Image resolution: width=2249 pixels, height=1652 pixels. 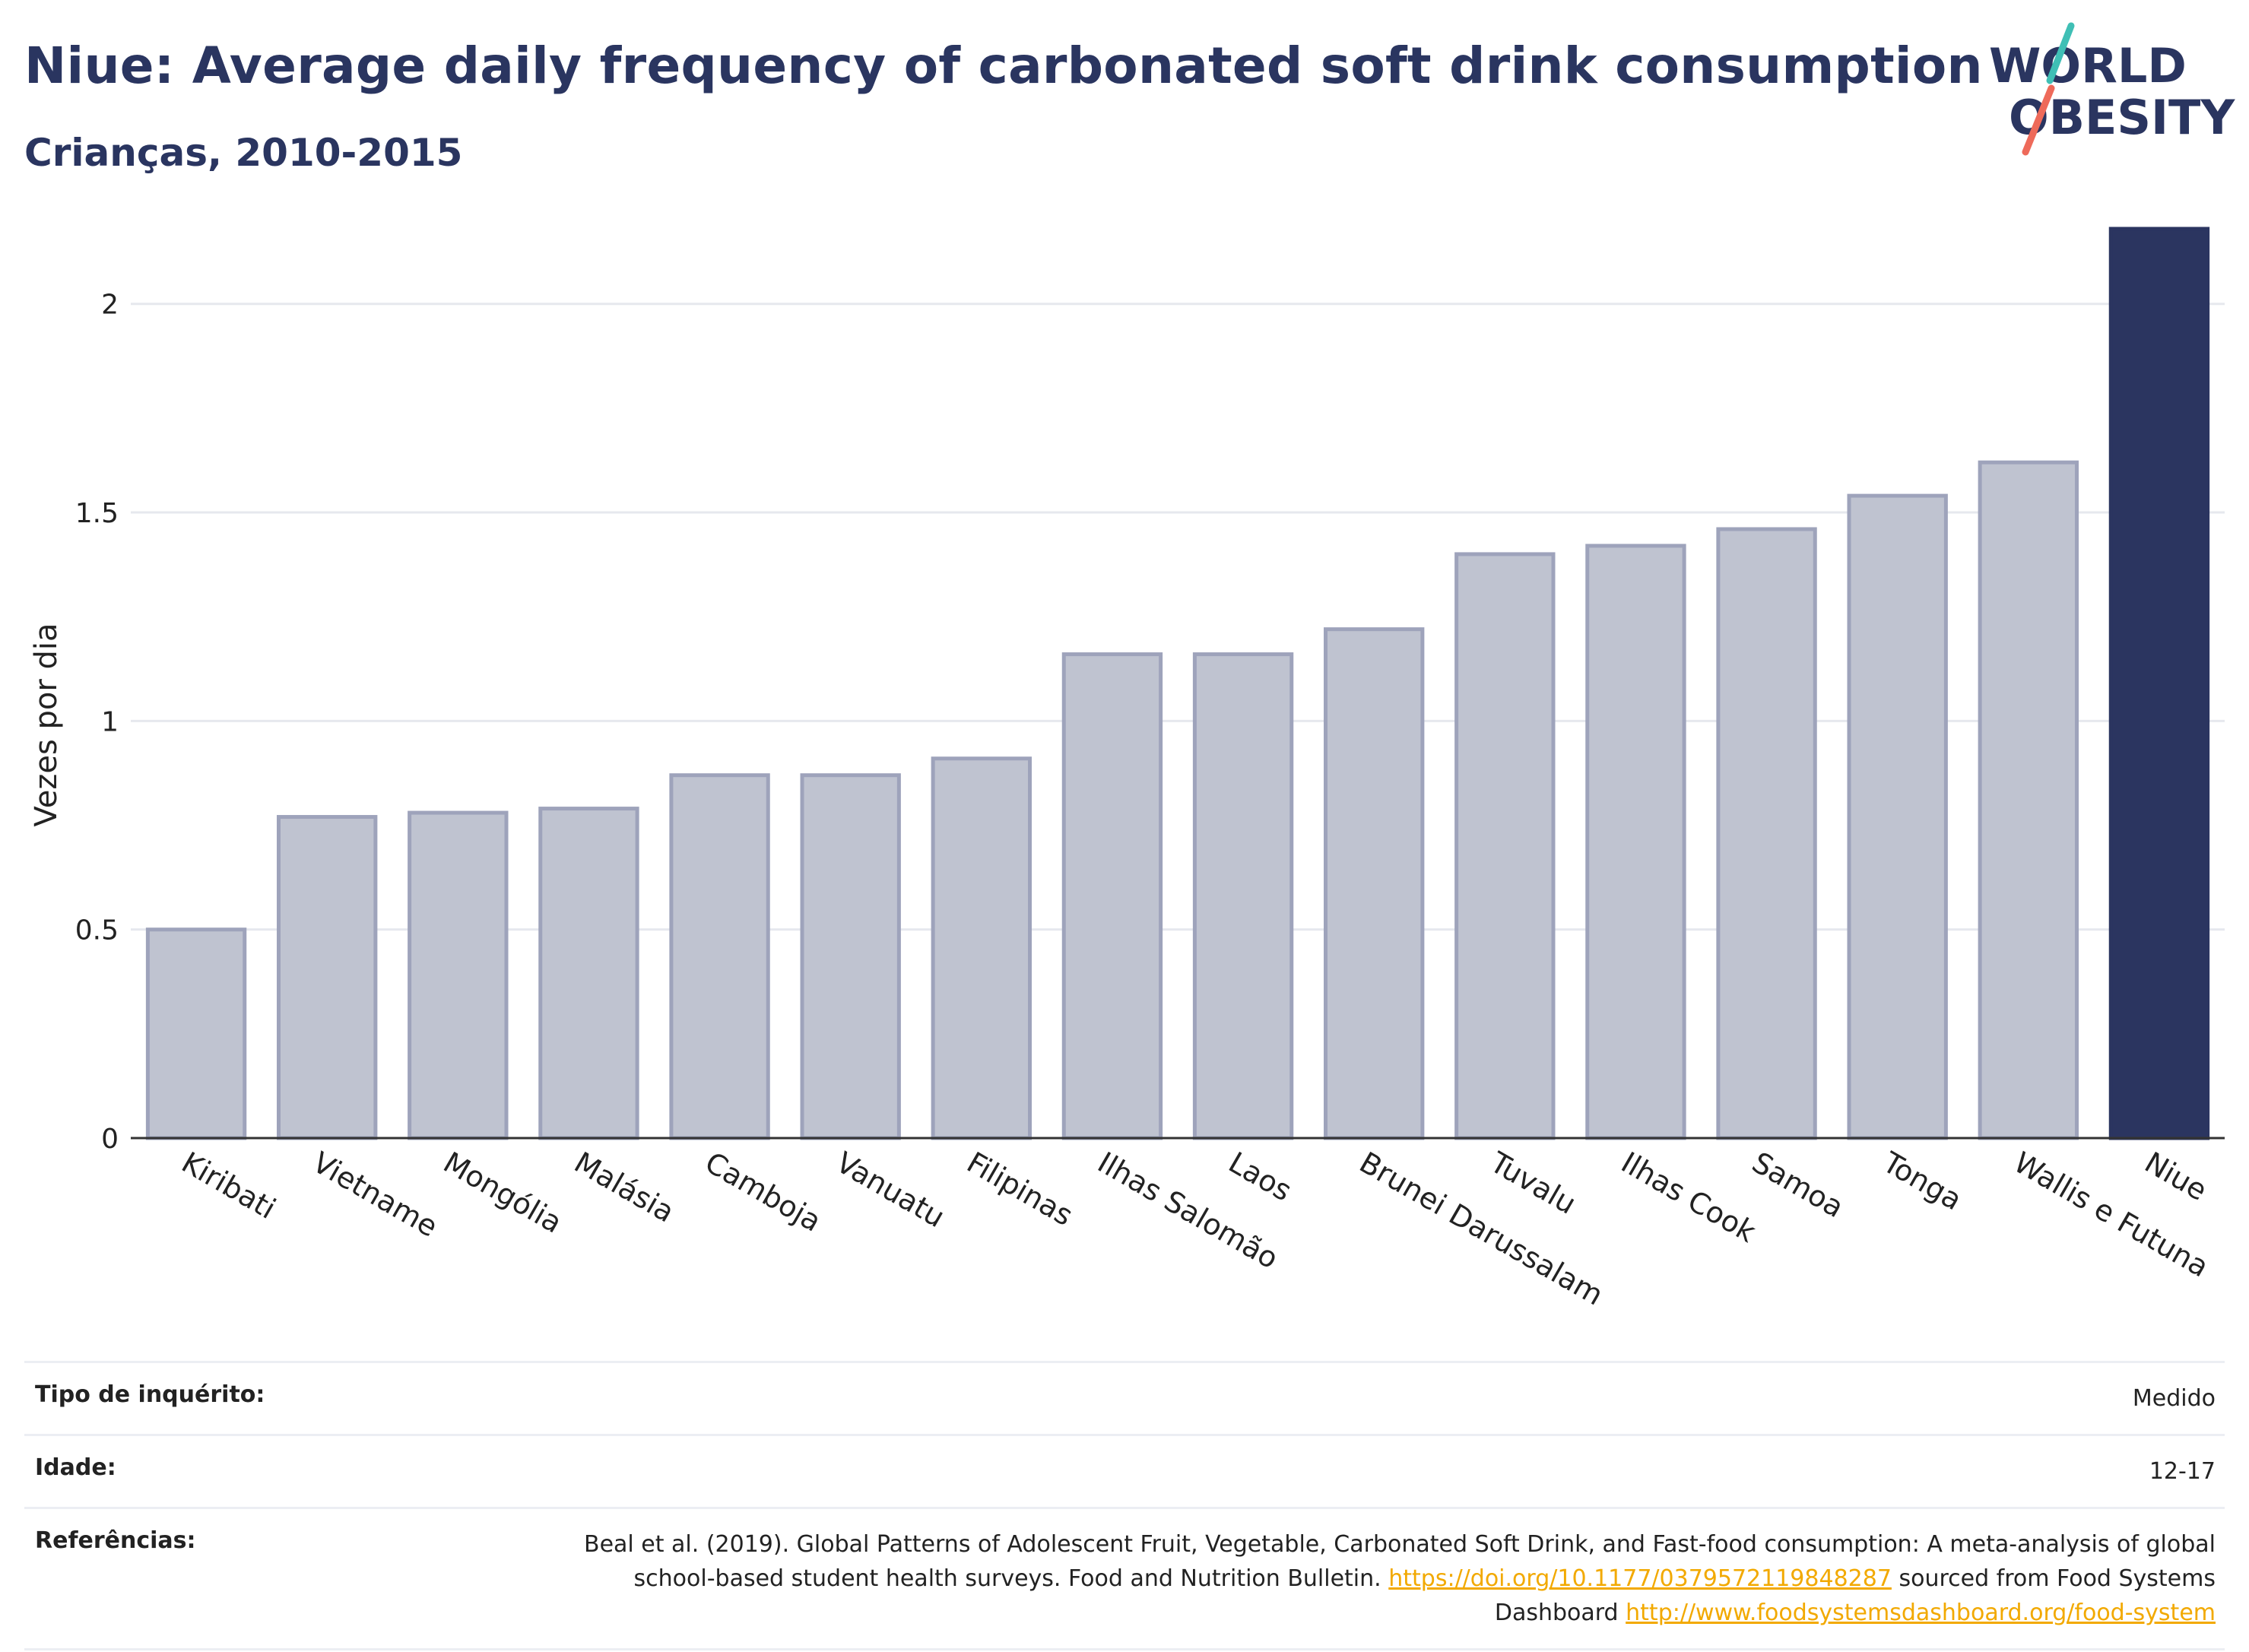 What do you see at coordinates (1766, 833) in the screenshot?
I see `bar-samoa` at bounding box center [1766, 833].